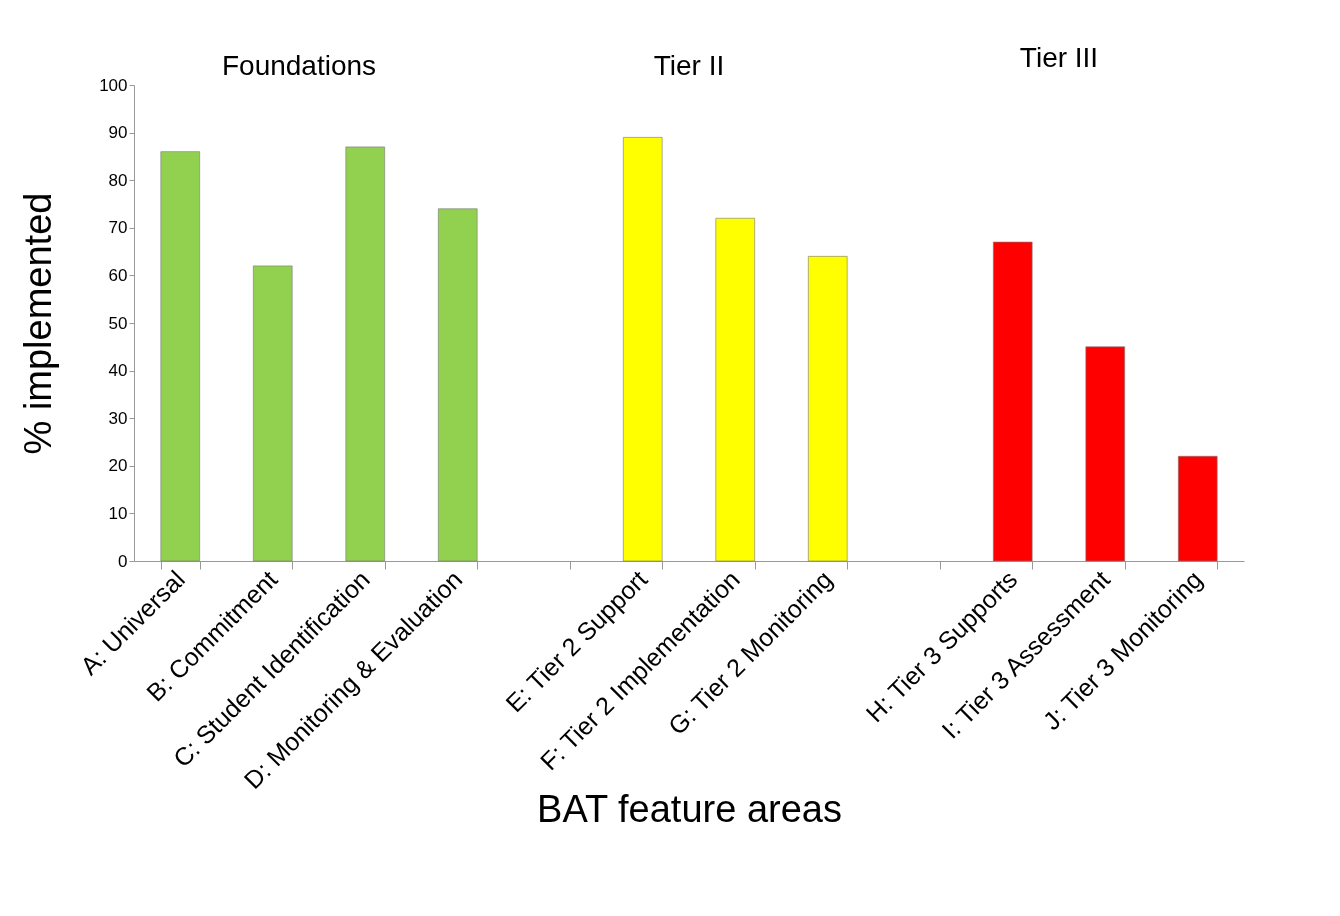 Image resolution: width=1340 pixels, height=916 pixels. I want to click on y-tick-label: 10, so click(118, 513).